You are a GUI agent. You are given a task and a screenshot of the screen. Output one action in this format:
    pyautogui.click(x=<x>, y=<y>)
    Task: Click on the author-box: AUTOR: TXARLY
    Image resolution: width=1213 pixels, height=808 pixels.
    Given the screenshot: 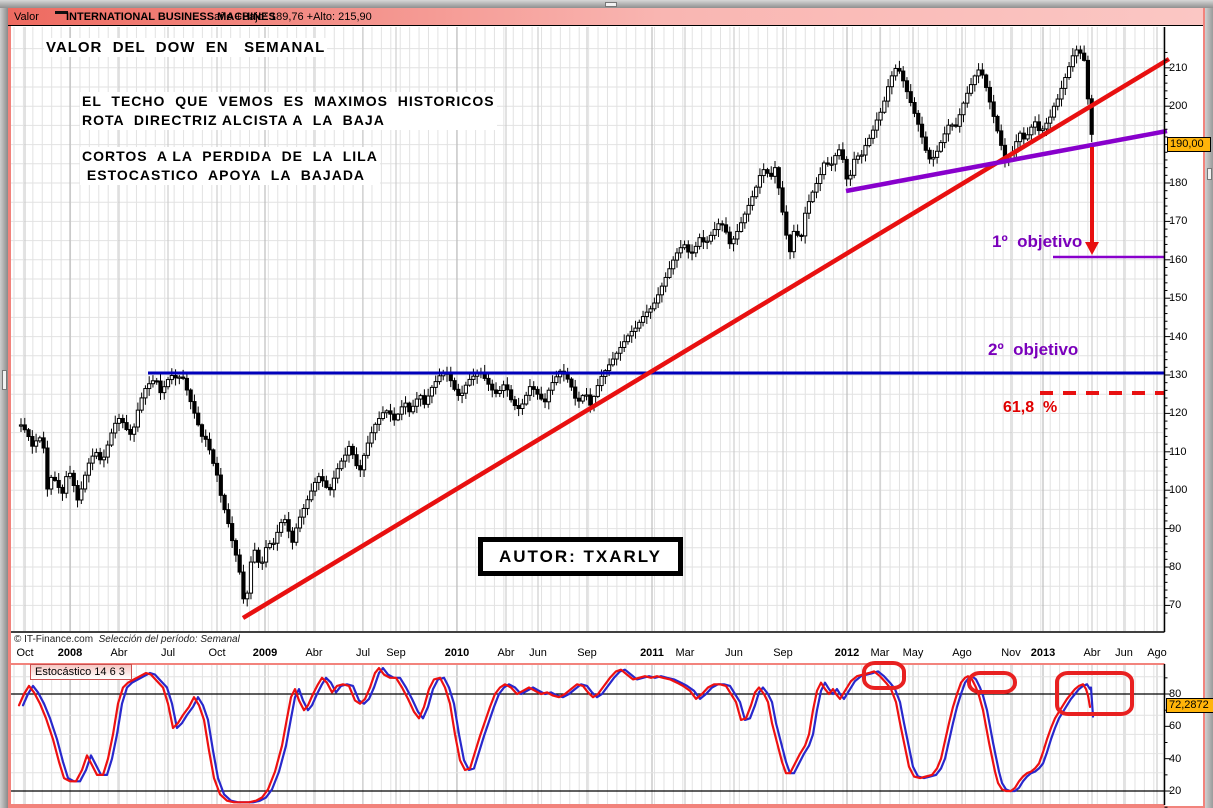 What is the action you would take?
    pyautogui.click(x=580, y=556)
    